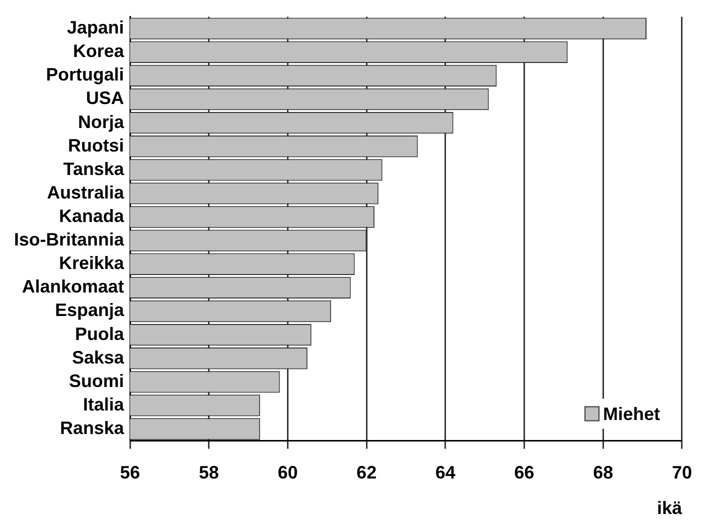 This screenshot has height=520, width=706. Describe the element at coordinates (208, 472) in the screenshot. I see `x-tick-label: 58` at that location.